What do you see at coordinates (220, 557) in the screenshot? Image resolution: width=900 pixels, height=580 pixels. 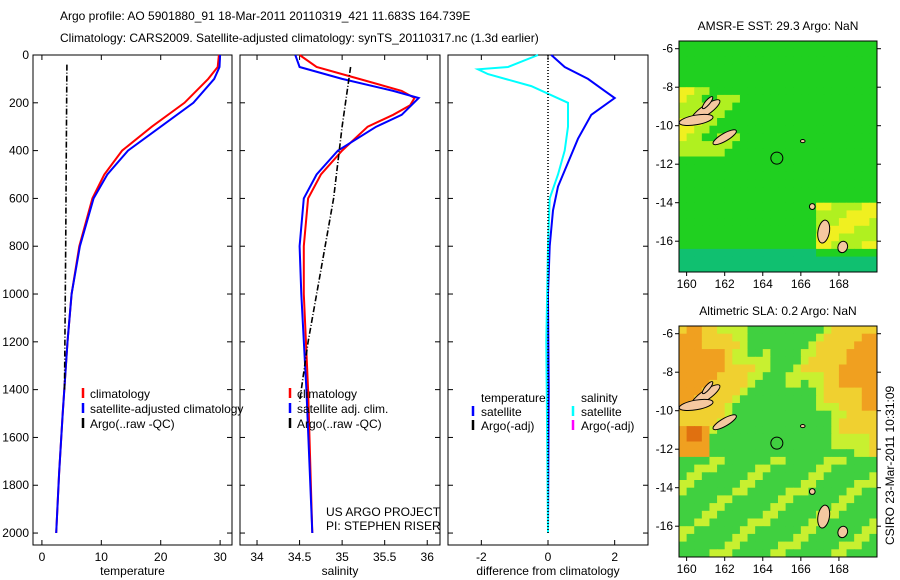 I see `x-tick-label: 30` at bounding box center [220, 557].